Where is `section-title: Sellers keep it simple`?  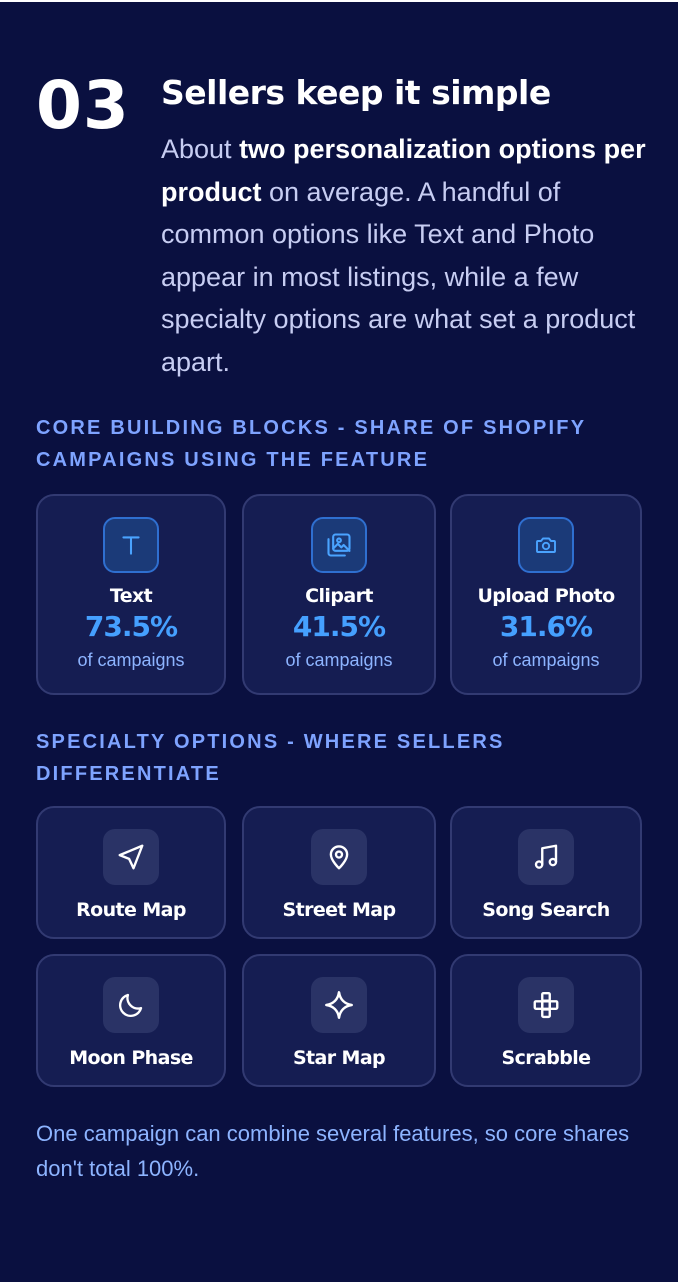 section-title: Sellers keep it simple is located at coordinates (356, 92).